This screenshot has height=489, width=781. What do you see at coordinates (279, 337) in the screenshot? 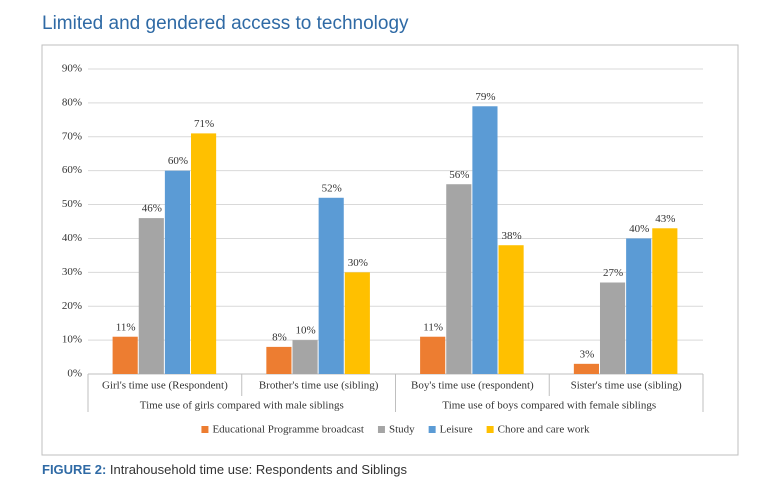
I see `value-label: 8%` at bounding box center [279, 337].